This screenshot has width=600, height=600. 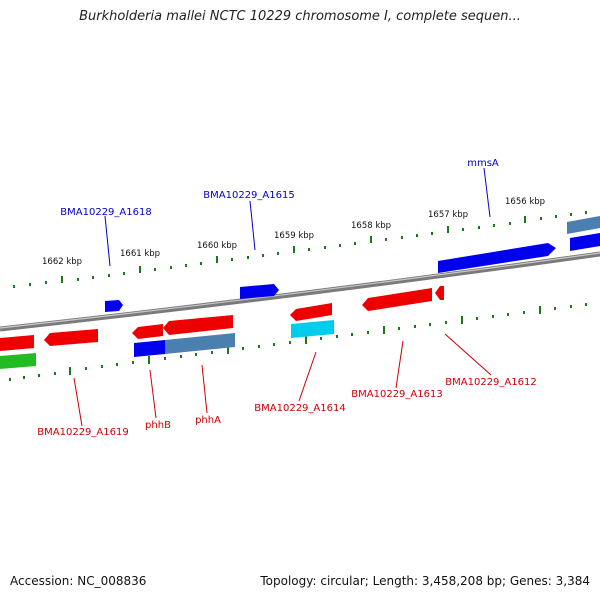 I want to click on scale-label: 1658 kbp, so click(x=371, y=226).